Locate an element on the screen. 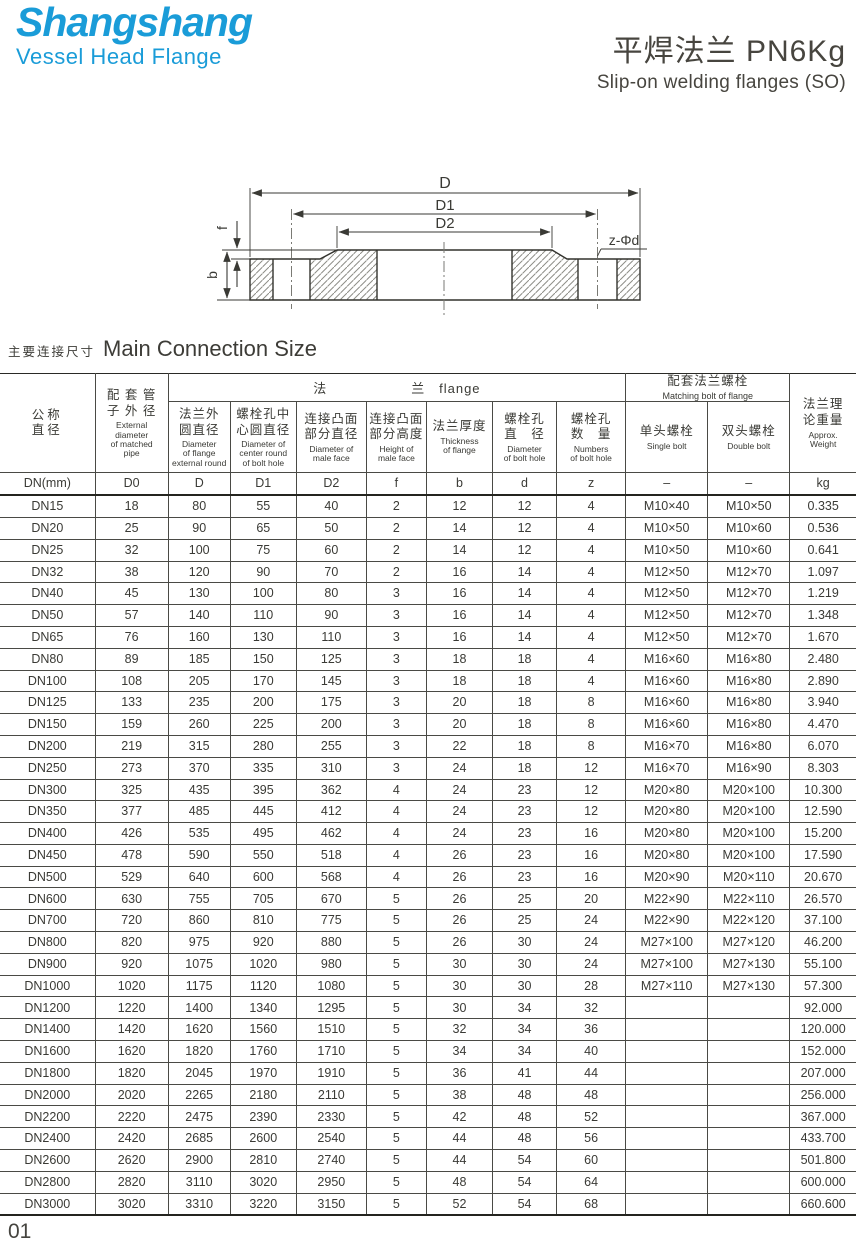  cell-4: 1510 is located at coordinates (331, 1030).